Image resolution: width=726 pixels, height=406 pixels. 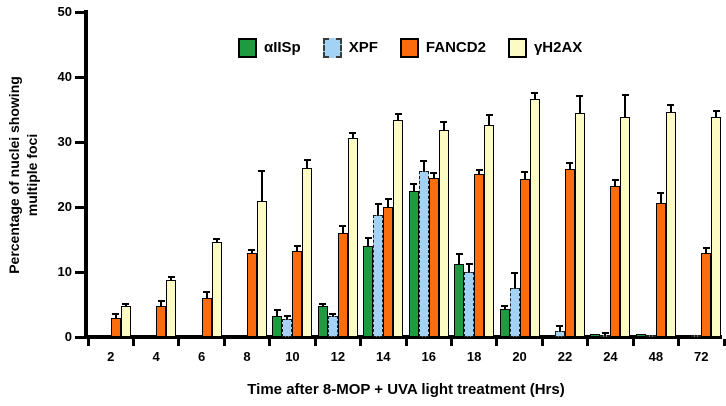 What do you see at coordinates (201, 174) in the screenshot?
I see `bar-group-6hr` at bounding box center [201, 174].